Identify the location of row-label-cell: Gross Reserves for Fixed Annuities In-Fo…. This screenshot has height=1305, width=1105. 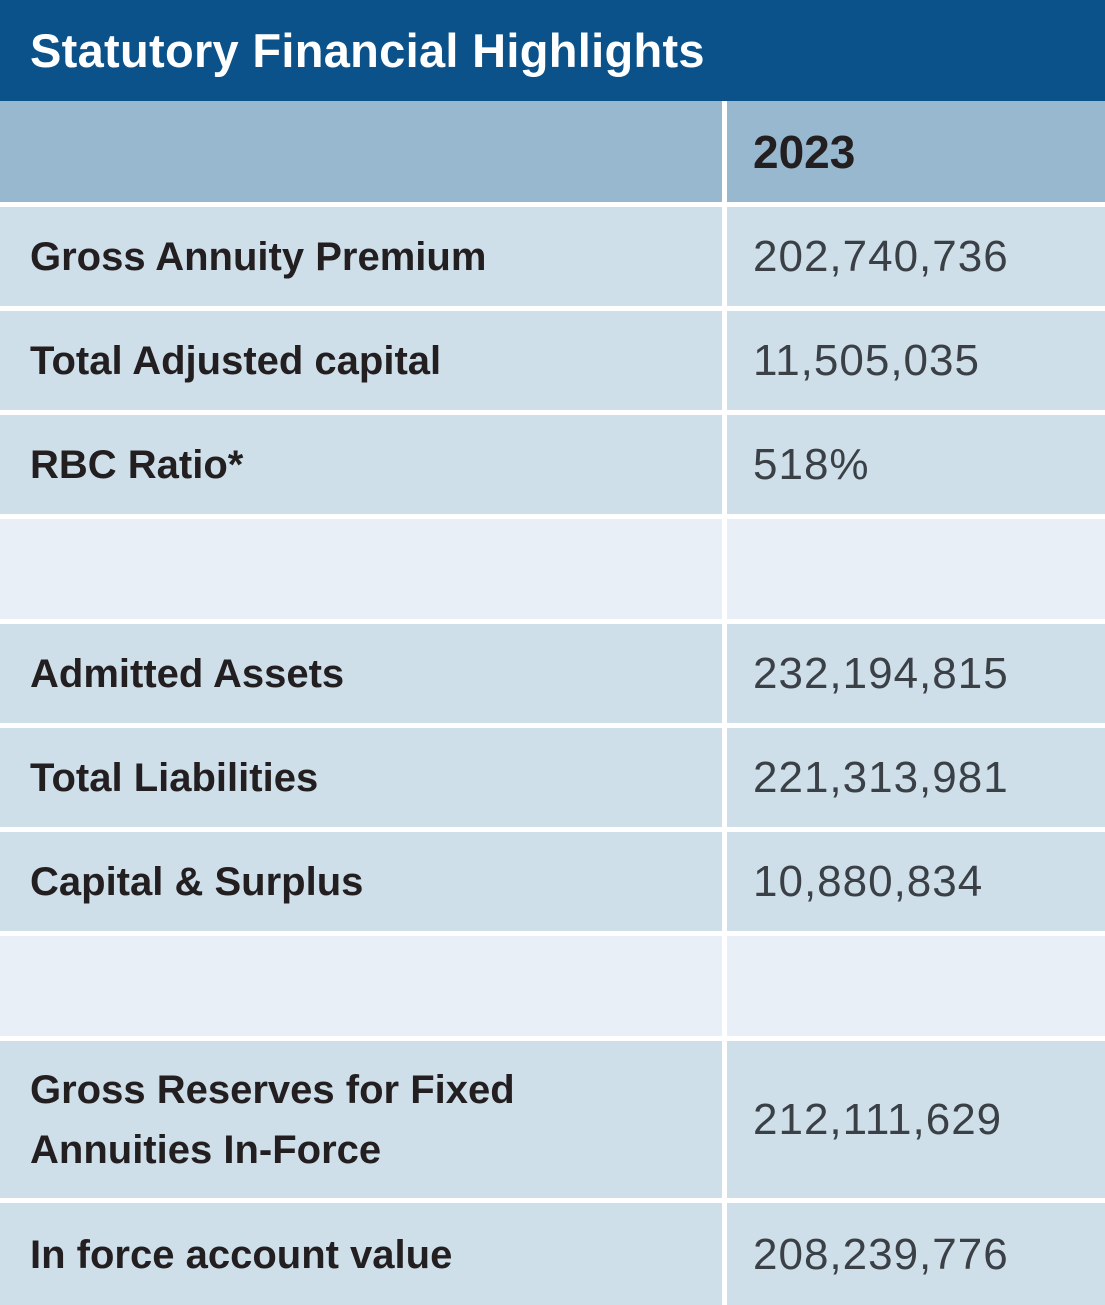
(361, 1119).